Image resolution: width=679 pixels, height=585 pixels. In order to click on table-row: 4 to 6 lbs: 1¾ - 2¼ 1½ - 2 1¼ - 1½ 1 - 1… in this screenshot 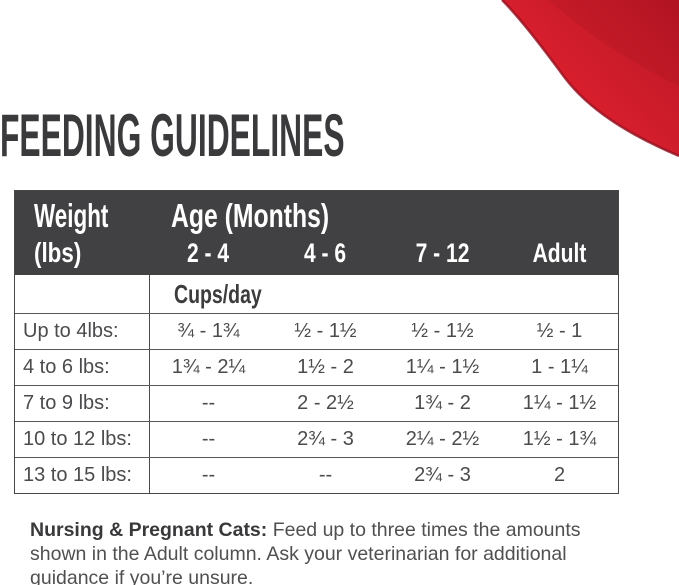, I will do `click(316, 367)`.